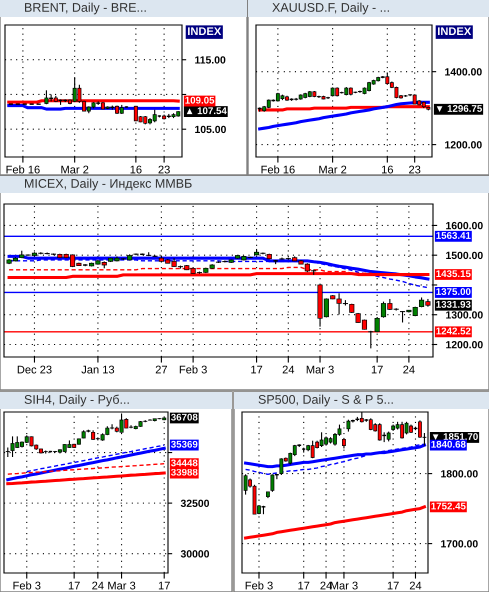 Image resolution: width=489 pixels, height=592 pixels. What do you see at coordinates (162, 370) in the screenshot?
I see `x-tick-label: 27` at bounding box center [162, 370].